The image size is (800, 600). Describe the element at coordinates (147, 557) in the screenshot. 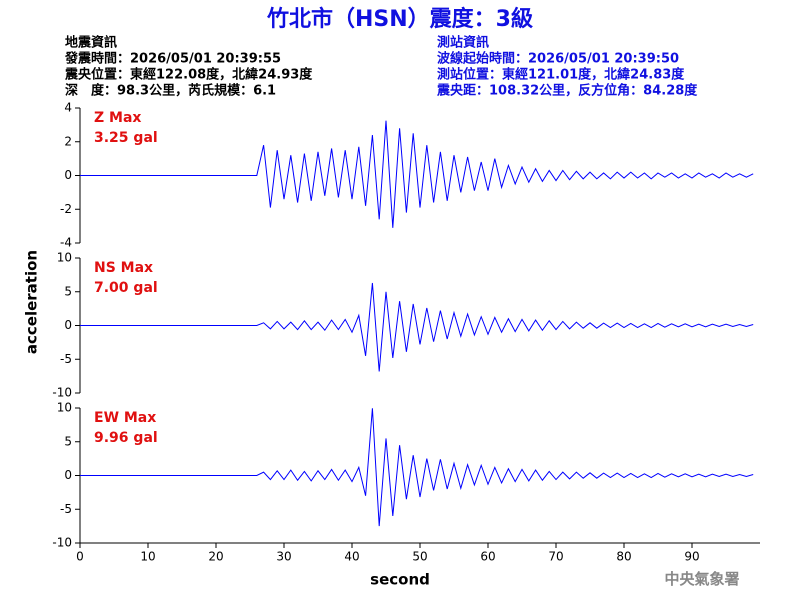

I see `x-tick-label: 10` at that location.